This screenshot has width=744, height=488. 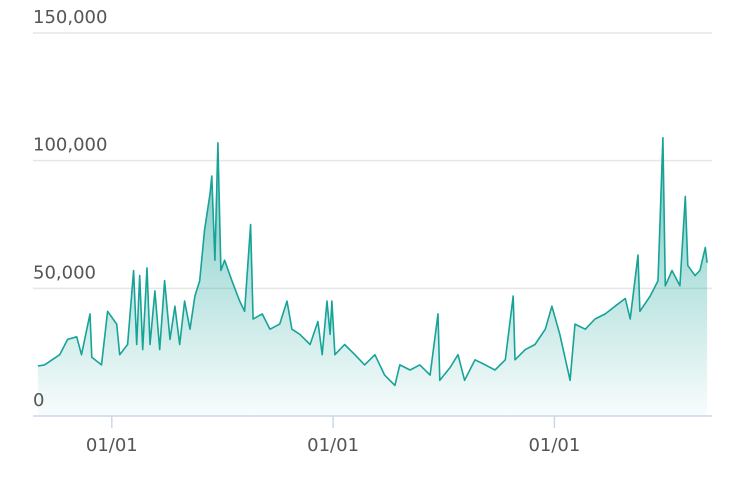 I want to click on y-tick-label: 50,000, so click(x=64, y=272).